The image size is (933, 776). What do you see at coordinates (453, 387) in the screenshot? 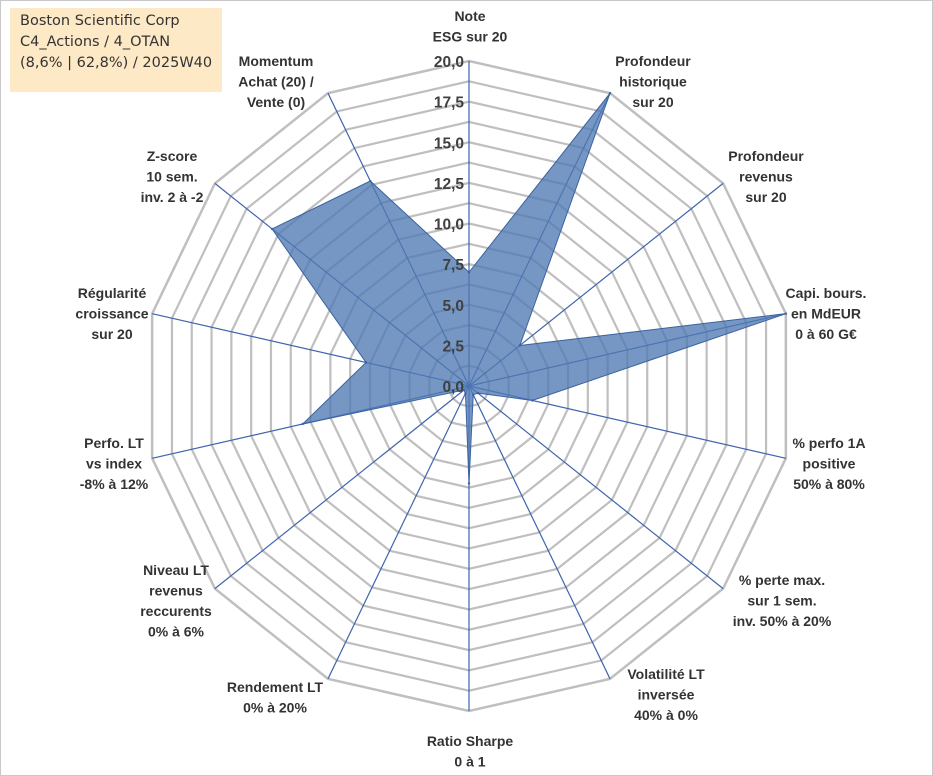
I see `tick-label: 0,0` at bounding box center [453, 387].